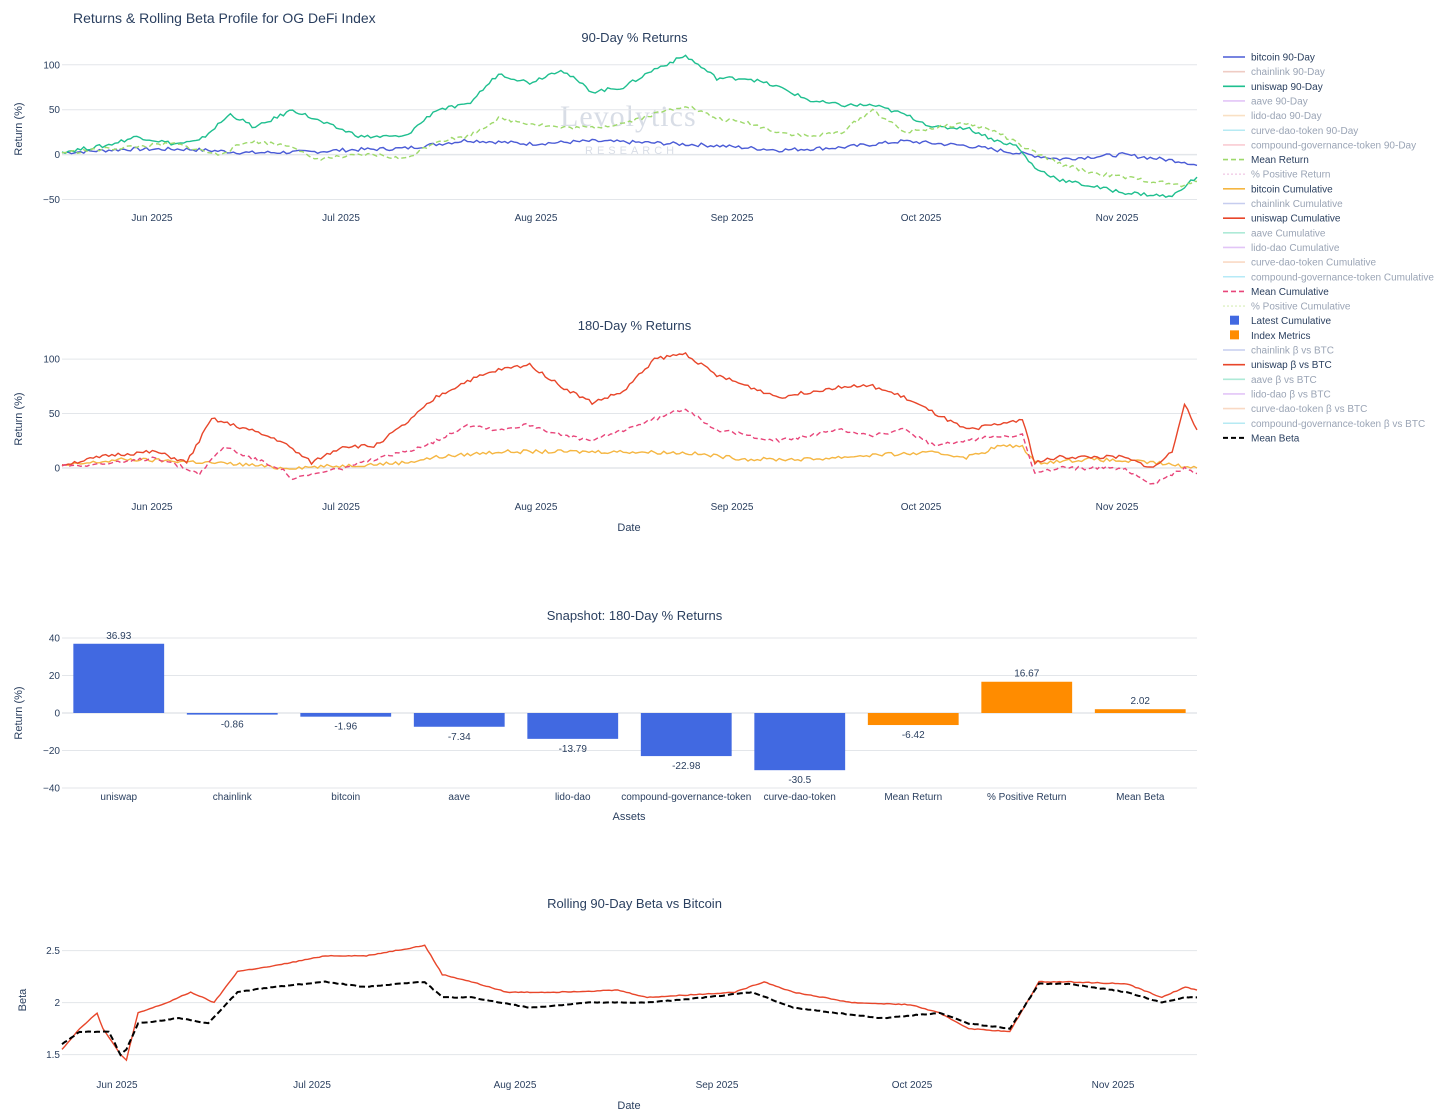  Describe the element at coordinates (1309, 409) in the screenshot. I see `legend-label: curve-dao-token β vs BTC` at that location.